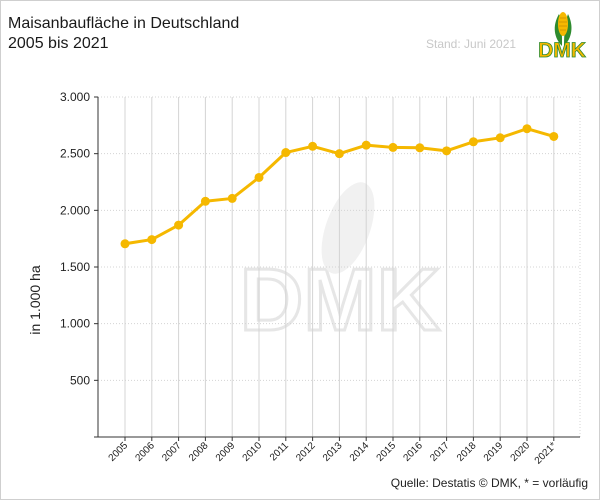  I want to click on x-tick-label: 2012, so click(306, 452).